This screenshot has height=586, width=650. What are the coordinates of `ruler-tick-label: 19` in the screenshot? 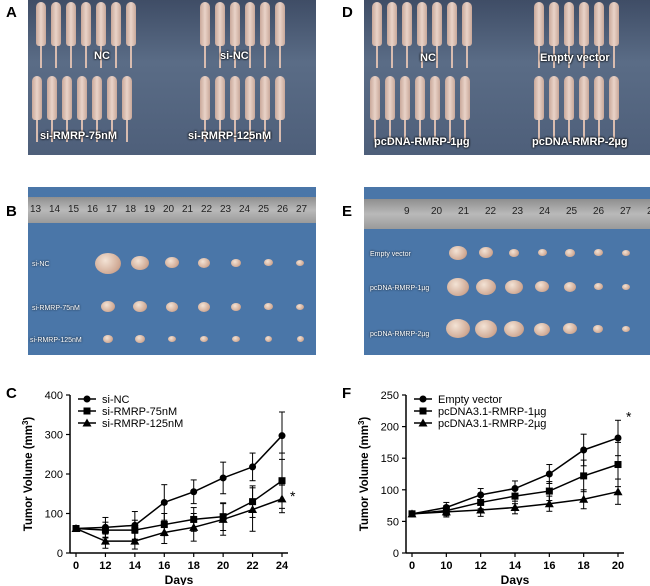 It's located at (150, 209).